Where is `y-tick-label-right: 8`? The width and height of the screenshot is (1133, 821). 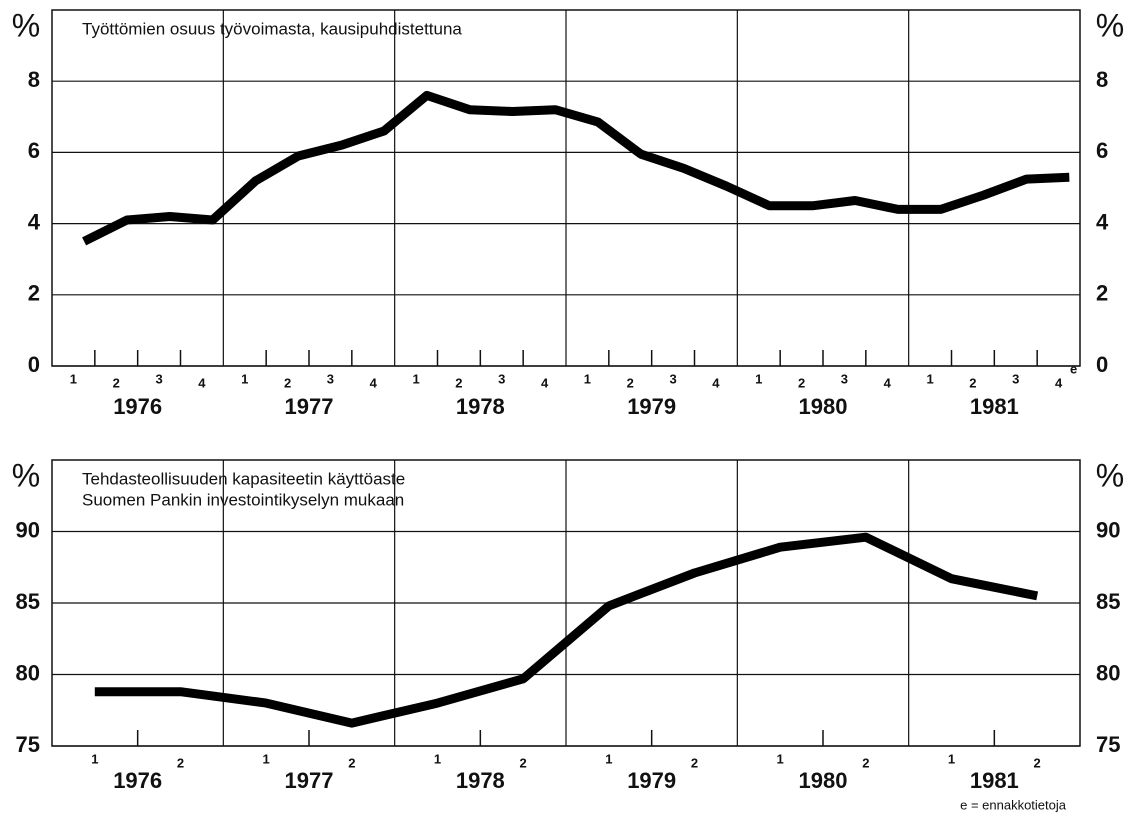 y-tick-label-right: 8 is located at coordinates (1102, 79).